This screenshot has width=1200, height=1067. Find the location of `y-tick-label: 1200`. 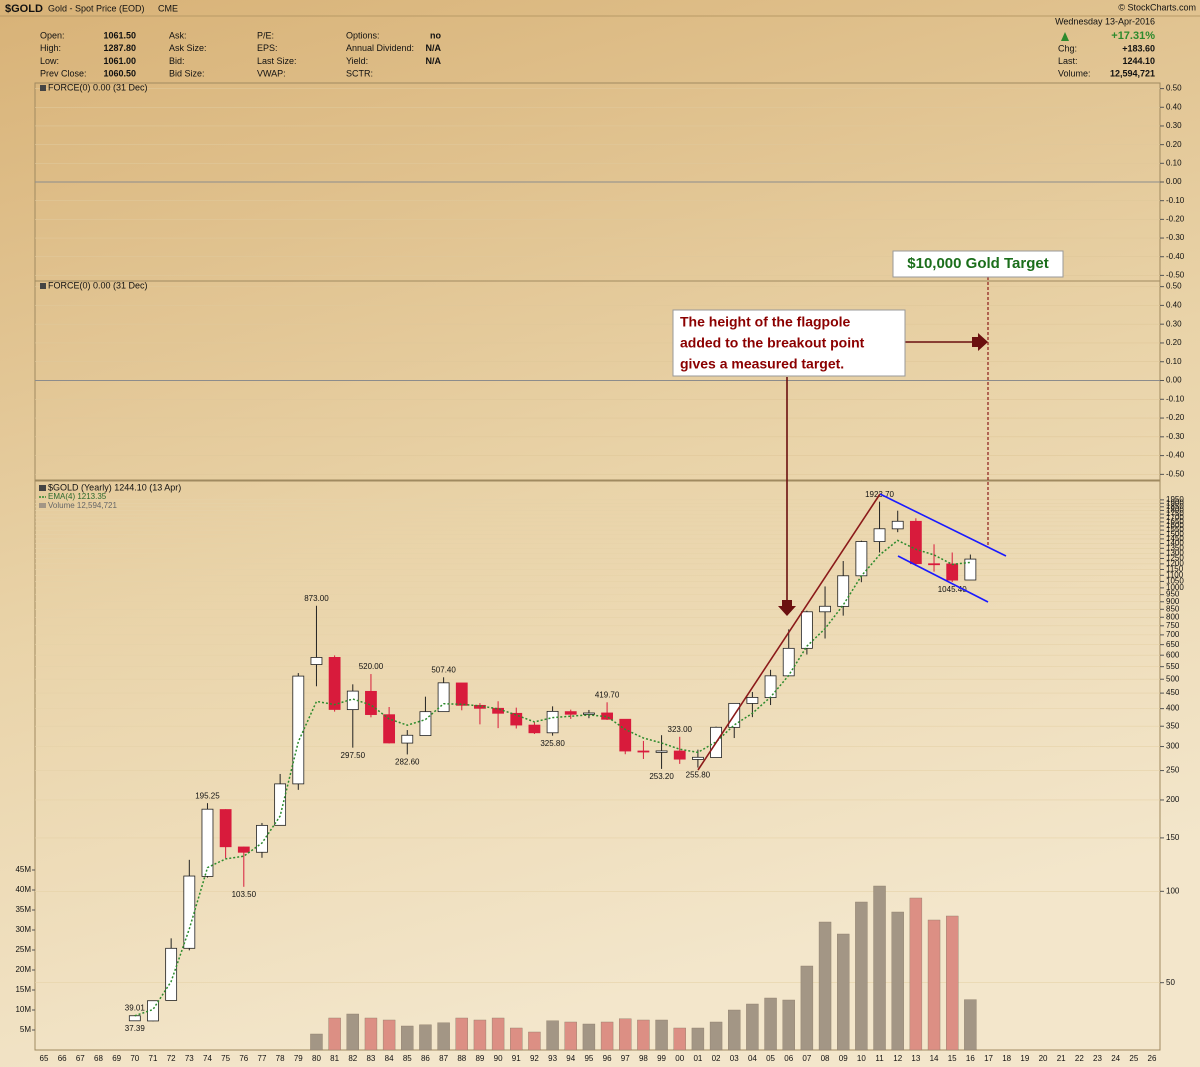

y-tick-label: 1200 is located at coordinates (1175, 563).